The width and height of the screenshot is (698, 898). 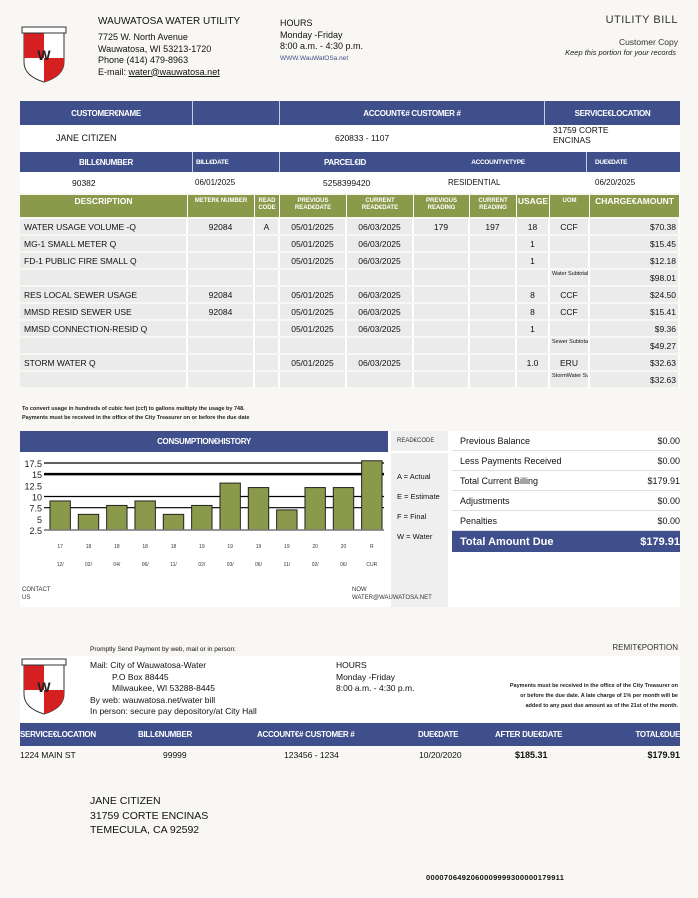 I want to click on y-tick-label: 15, so click(x=37, y=475).